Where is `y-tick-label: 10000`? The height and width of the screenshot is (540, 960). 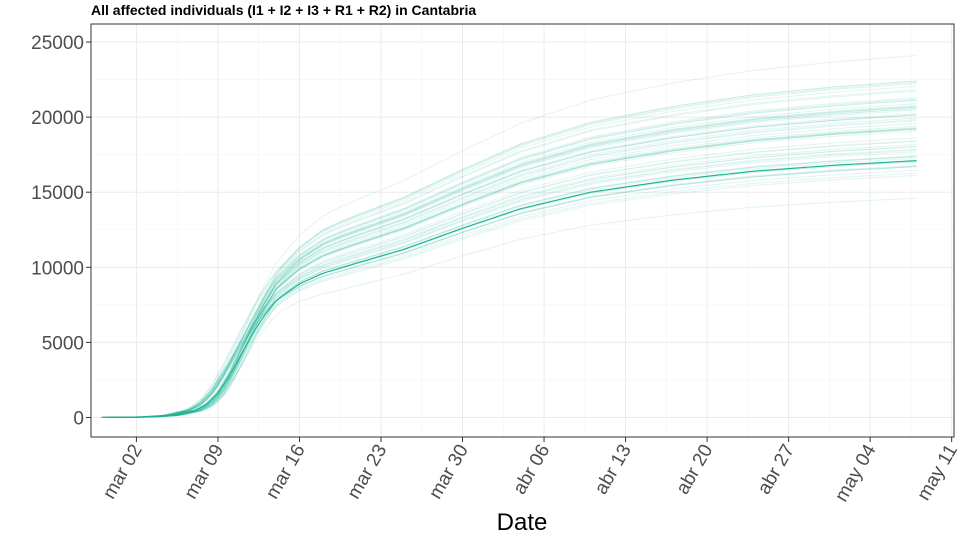 y-tick-label: 10000 is located at coordinates (57, 268).